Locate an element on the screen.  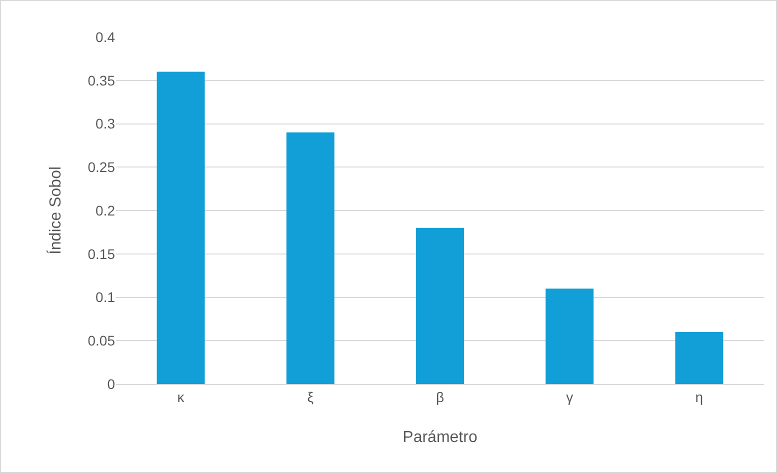
y-tick-label: 0.1 is located at coordinates (106, 297).